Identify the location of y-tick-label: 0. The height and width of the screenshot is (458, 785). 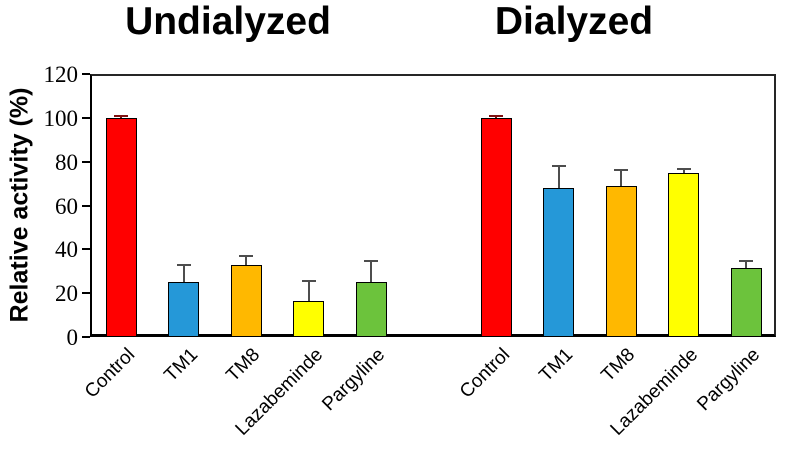
(72, 337).